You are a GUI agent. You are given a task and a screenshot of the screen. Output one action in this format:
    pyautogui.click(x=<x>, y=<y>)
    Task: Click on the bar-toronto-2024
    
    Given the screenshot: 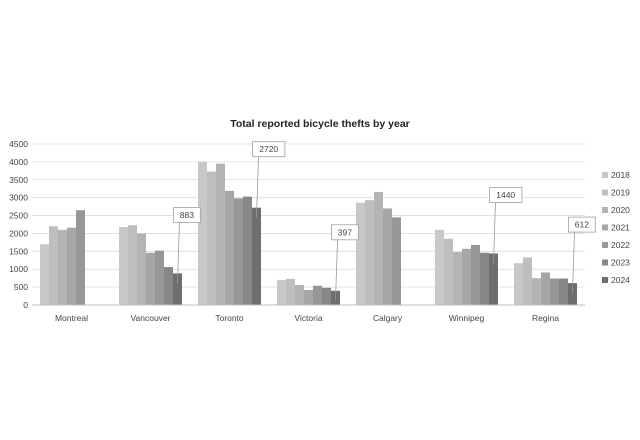 What is the action you would take?
    pyautogui.click(x=256, y=256)
    